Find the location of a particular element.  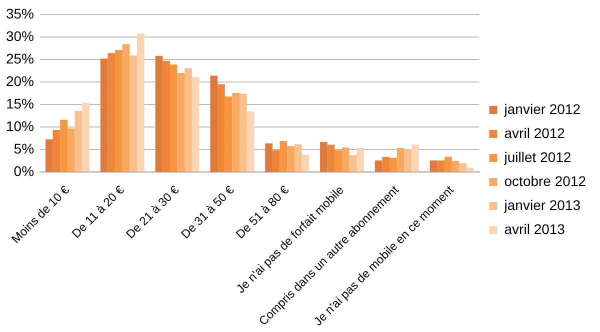

legend-label: juillet 2012 is located at coordinates (537, 156).